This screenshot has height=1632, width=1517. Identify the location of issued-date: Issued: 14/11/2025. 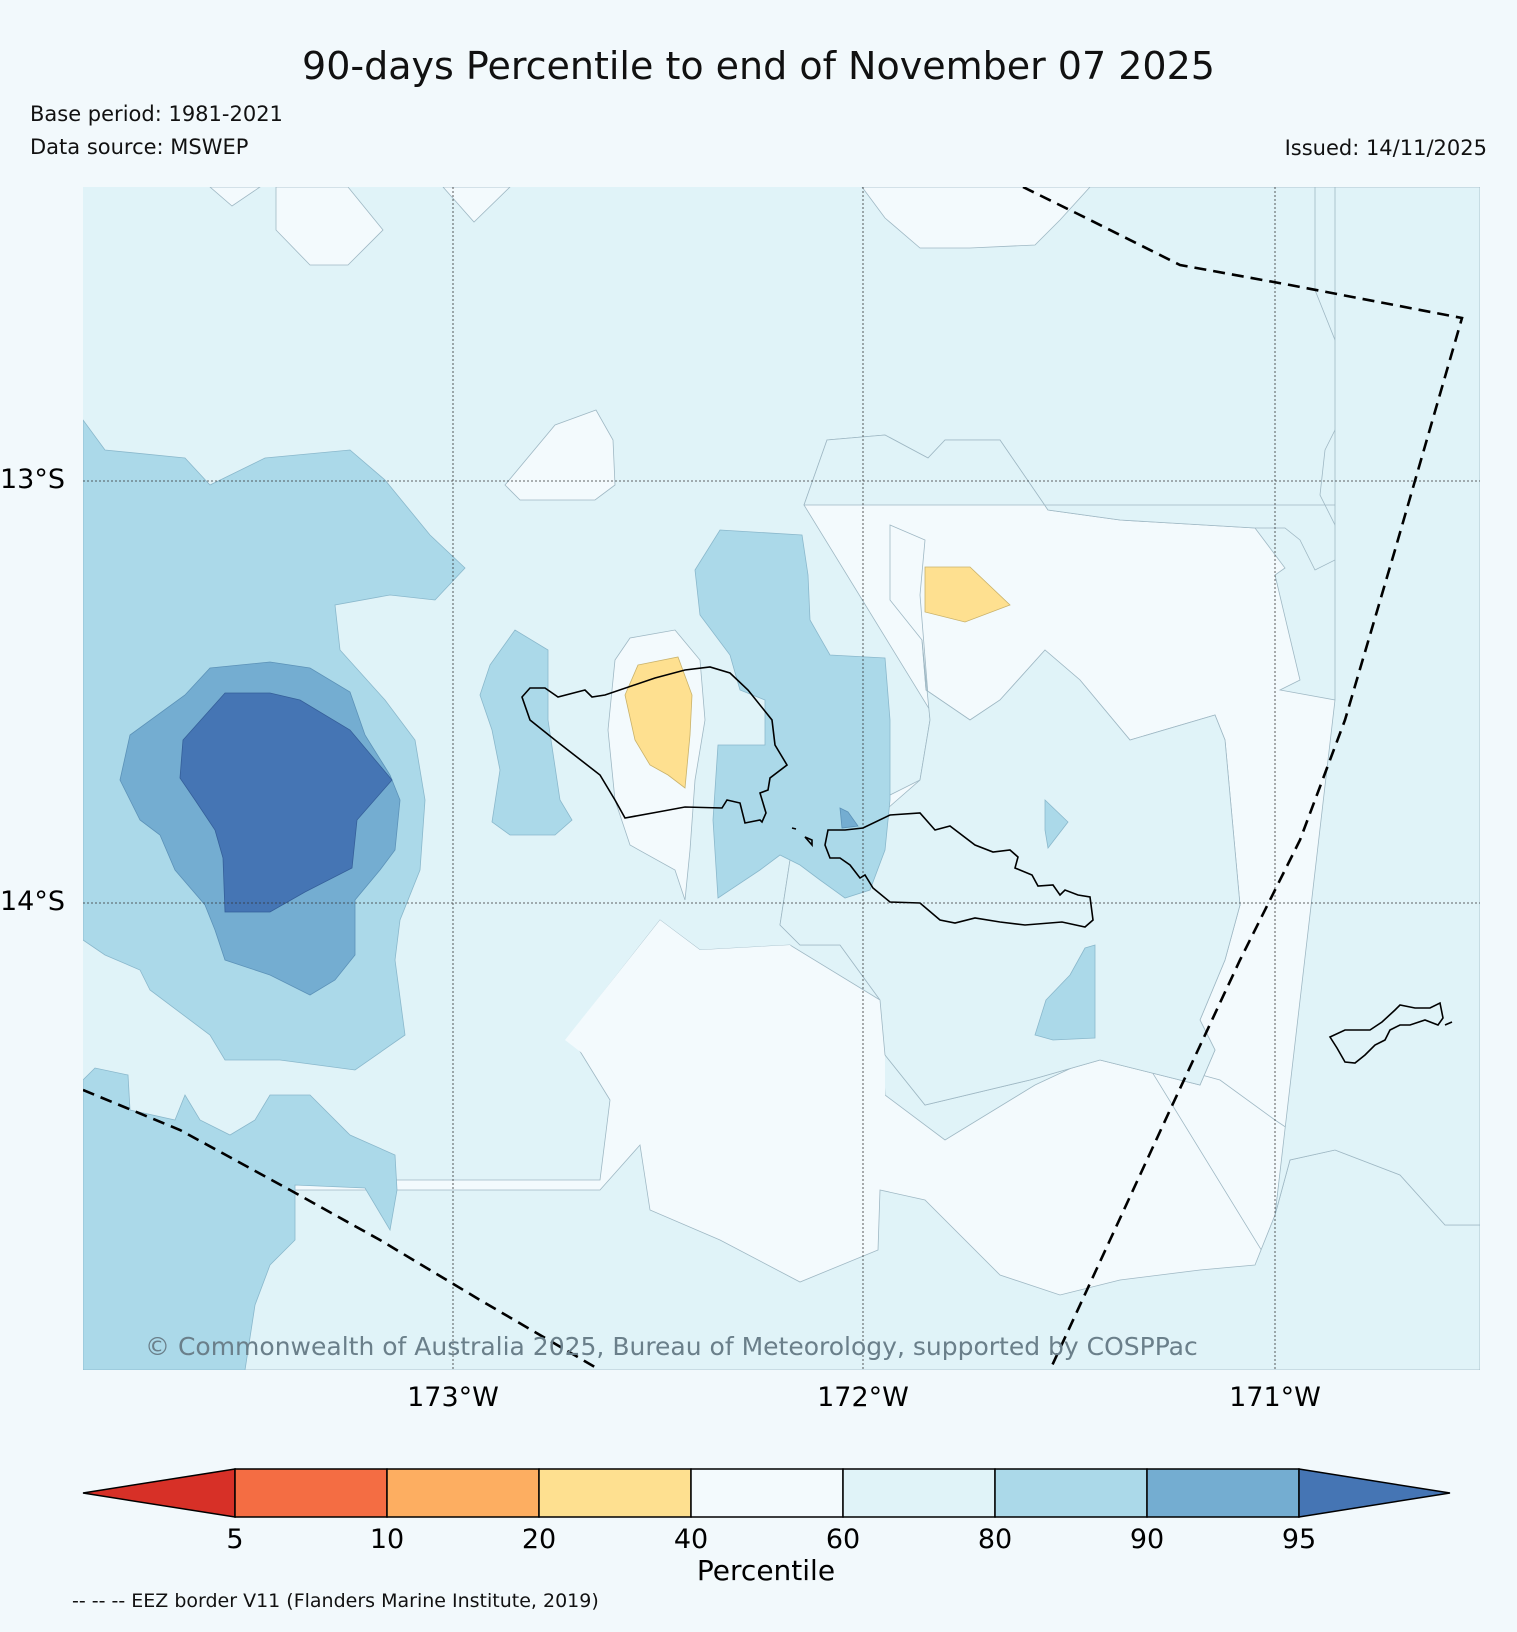
(1385, 148).